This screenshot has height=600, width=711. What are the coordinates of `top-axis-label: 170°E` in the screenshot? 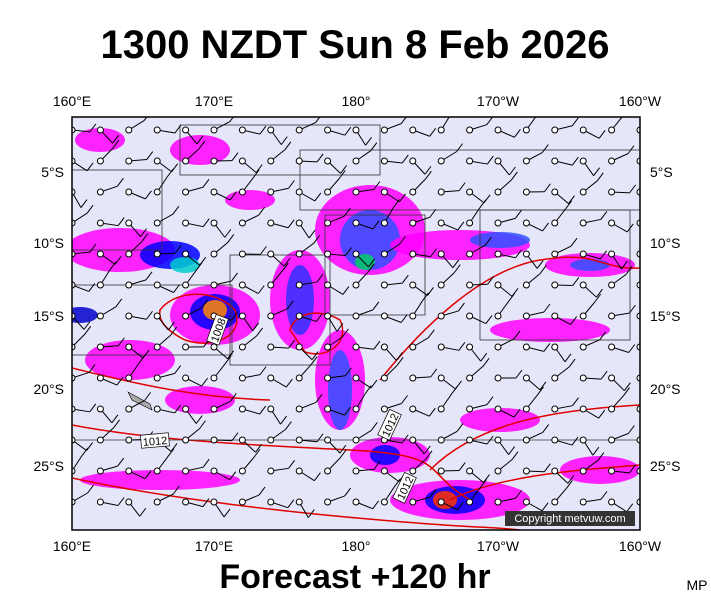 It's located at (214, 101).